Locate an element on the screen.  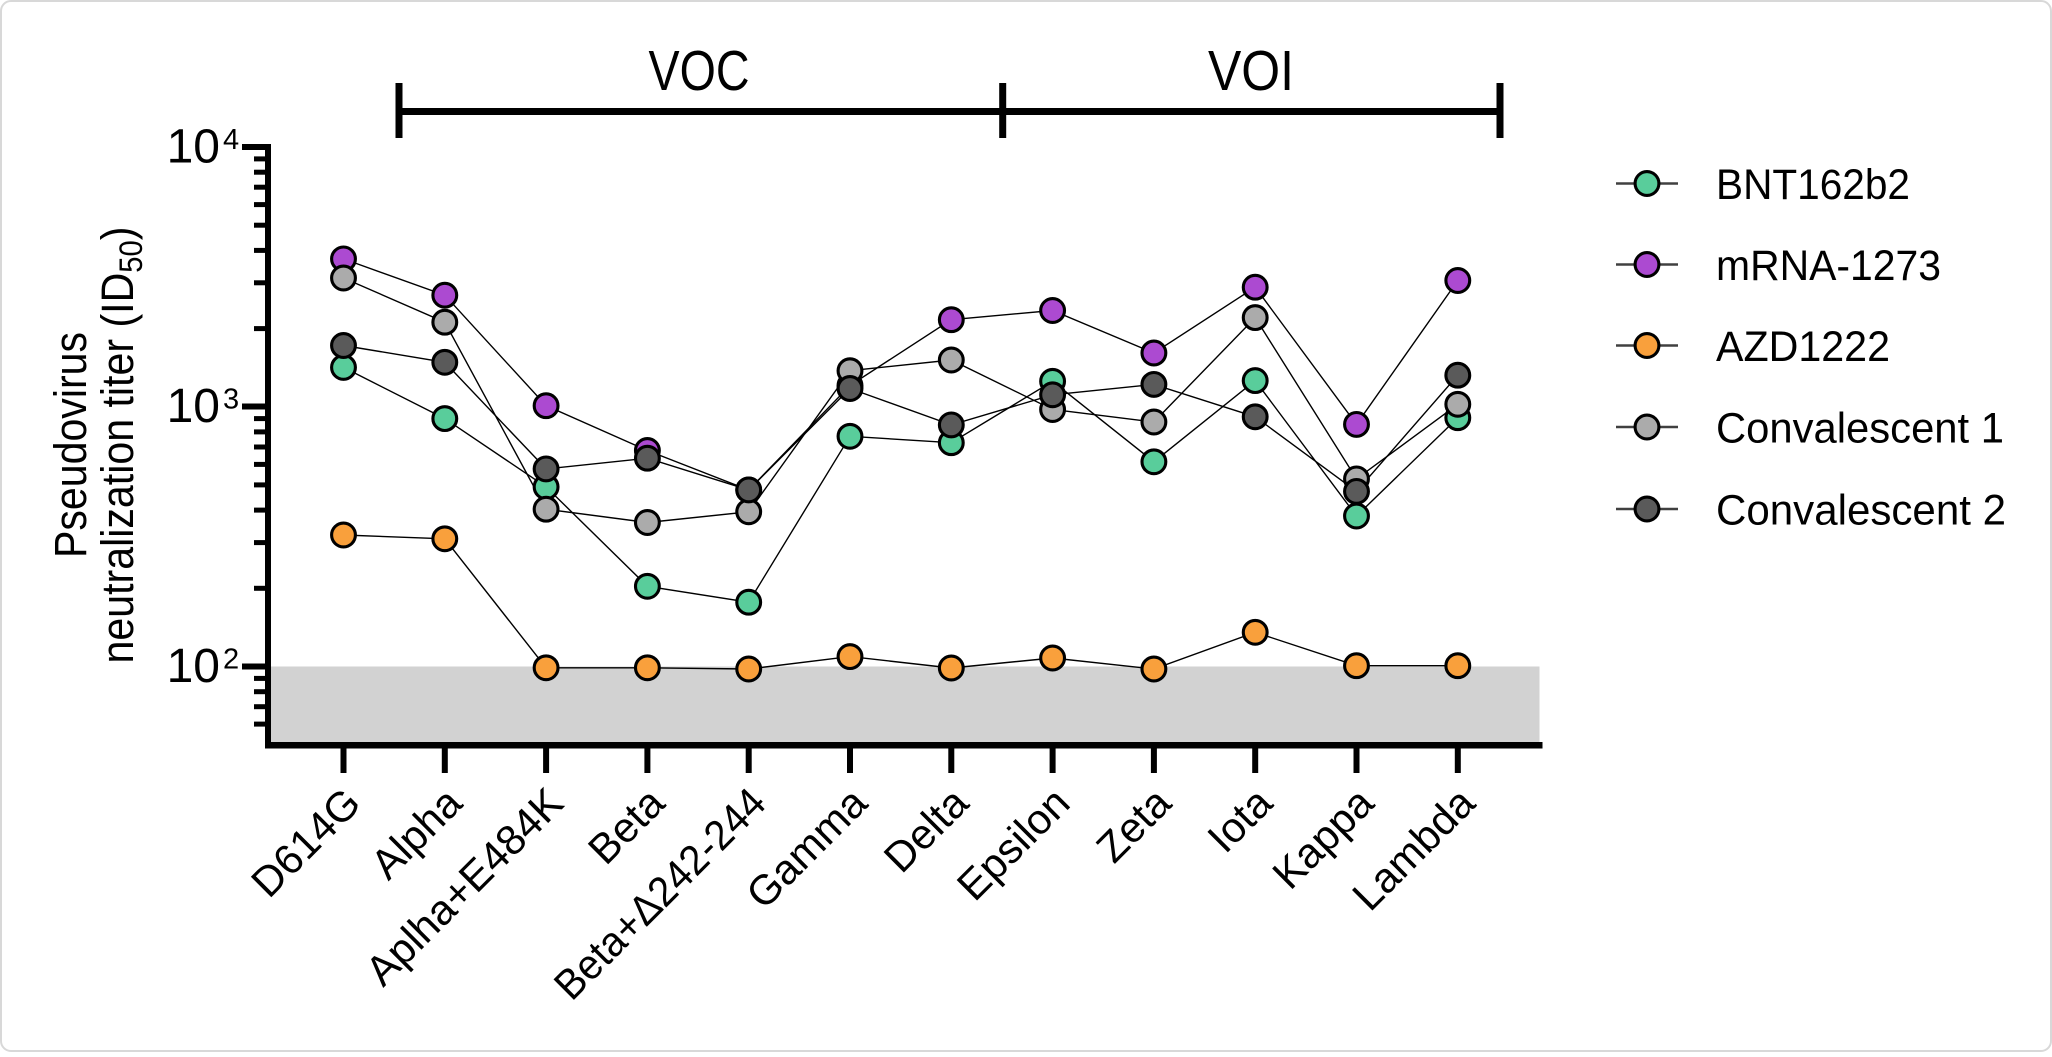
svg-text: VOI is located at coordinates (1251, 71).